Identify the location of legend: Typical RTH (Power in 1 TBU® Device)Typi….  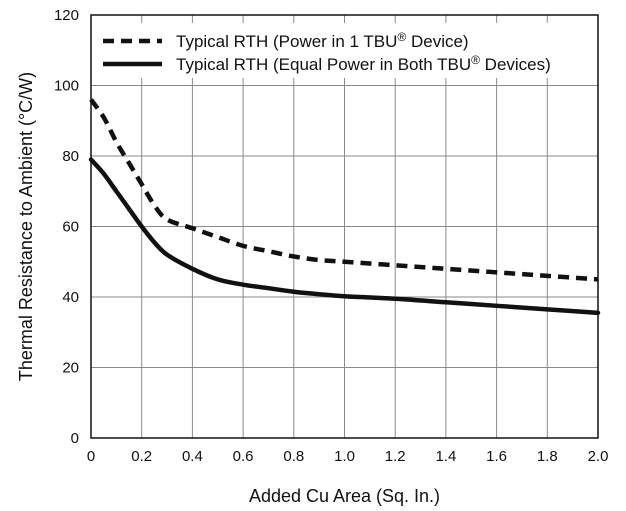
(327, 52).